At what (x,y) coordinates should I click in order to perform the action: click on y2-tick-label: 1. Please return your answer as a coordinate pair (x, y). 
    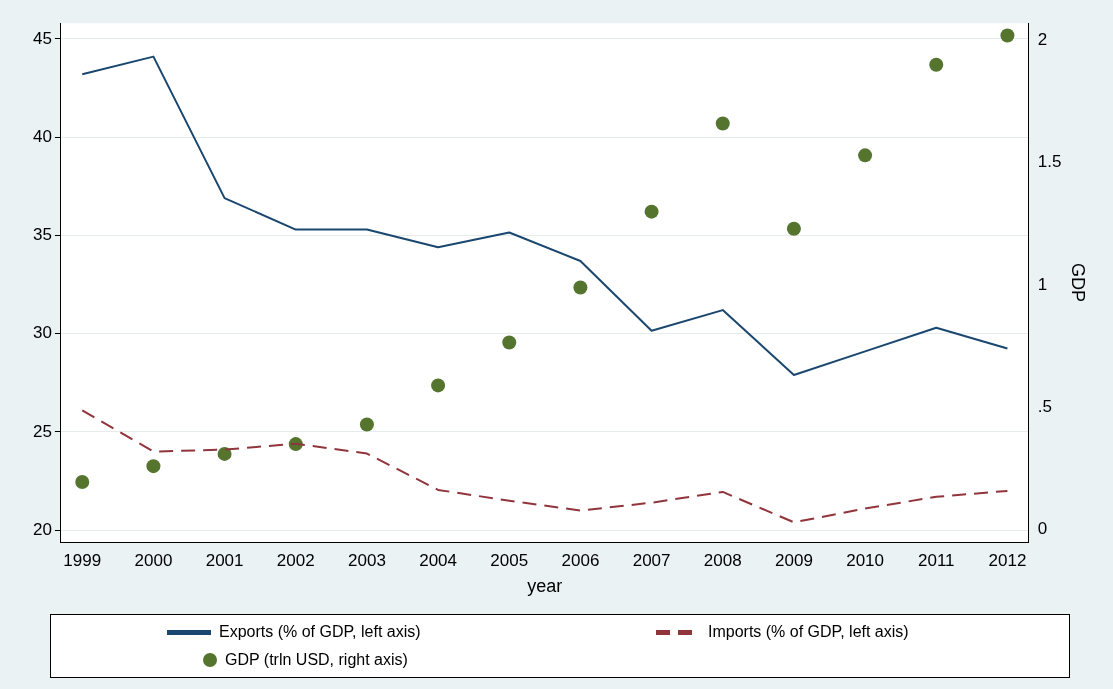
    Looking at the image, I should click on (1042, 284).